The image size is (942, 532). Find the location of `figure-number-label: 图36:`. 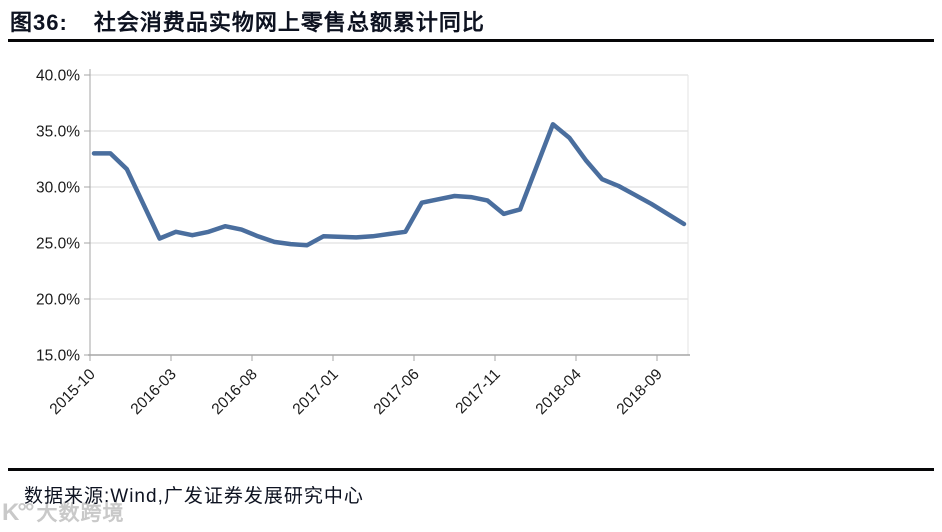

figure-number-label: 图36: is located at coordinates (39, 22).